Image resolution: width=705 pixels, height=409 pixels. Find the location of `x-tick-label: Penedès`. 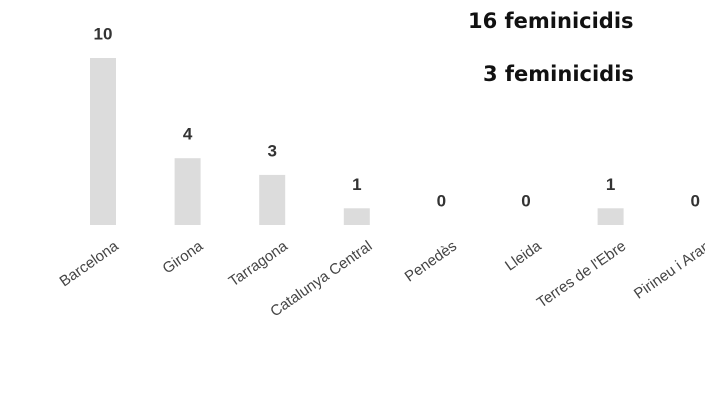

x-tick-label: Penedès is located at coordinates (431, 262).